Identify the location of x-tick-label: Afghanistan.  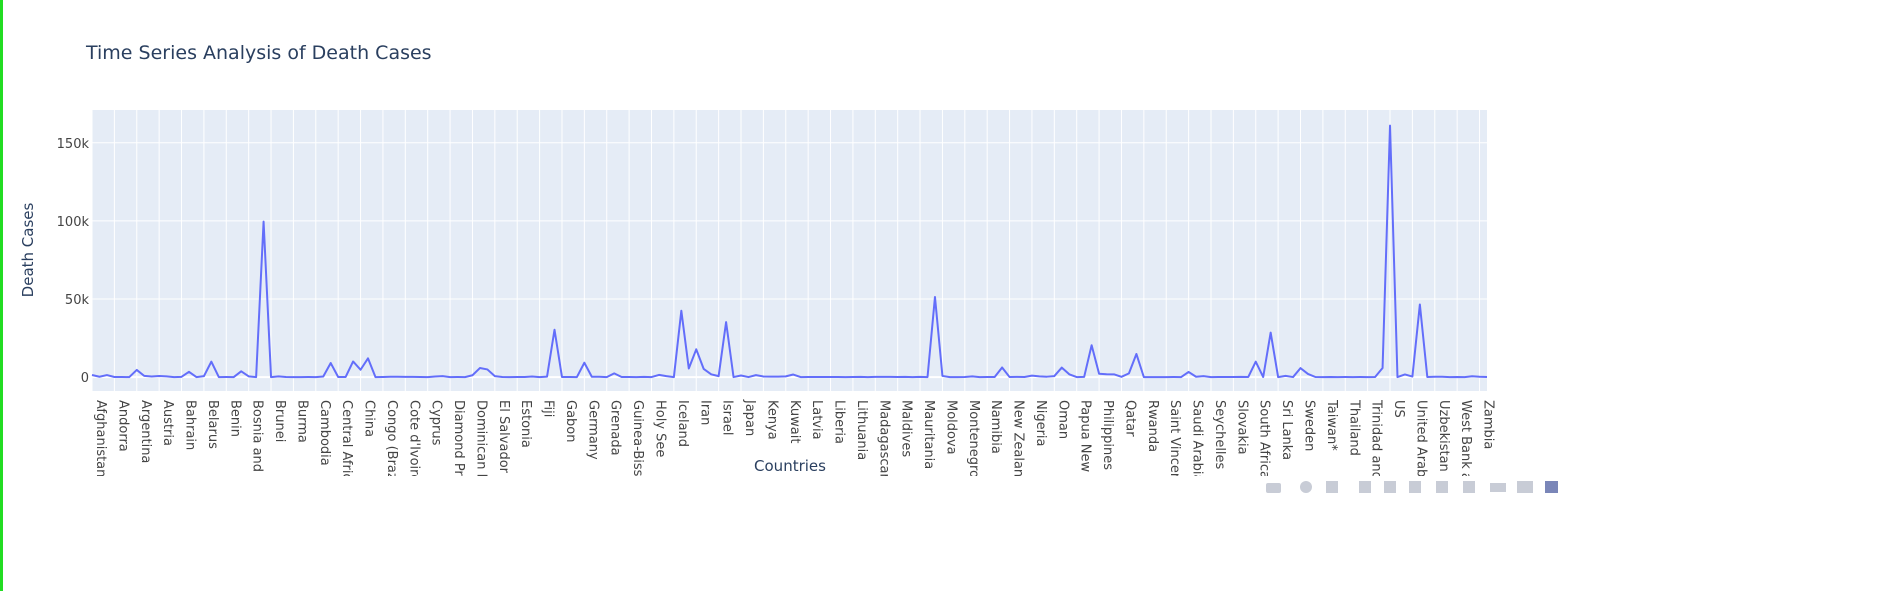
(100, 438).